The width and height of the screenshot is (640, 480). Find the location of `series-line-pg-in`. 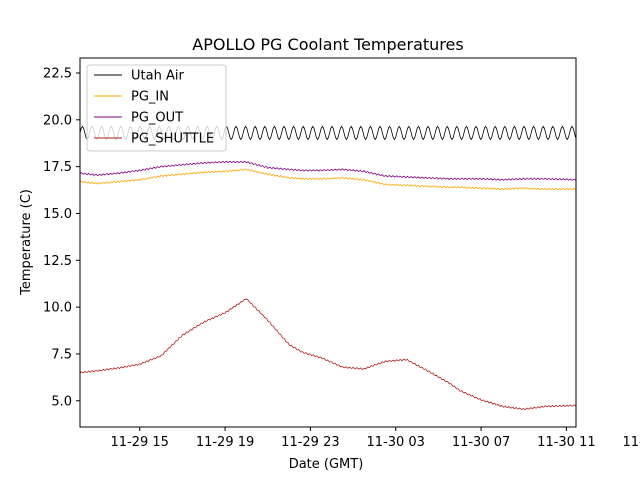

series-line-pg-in is located at coordinates (328, 179).